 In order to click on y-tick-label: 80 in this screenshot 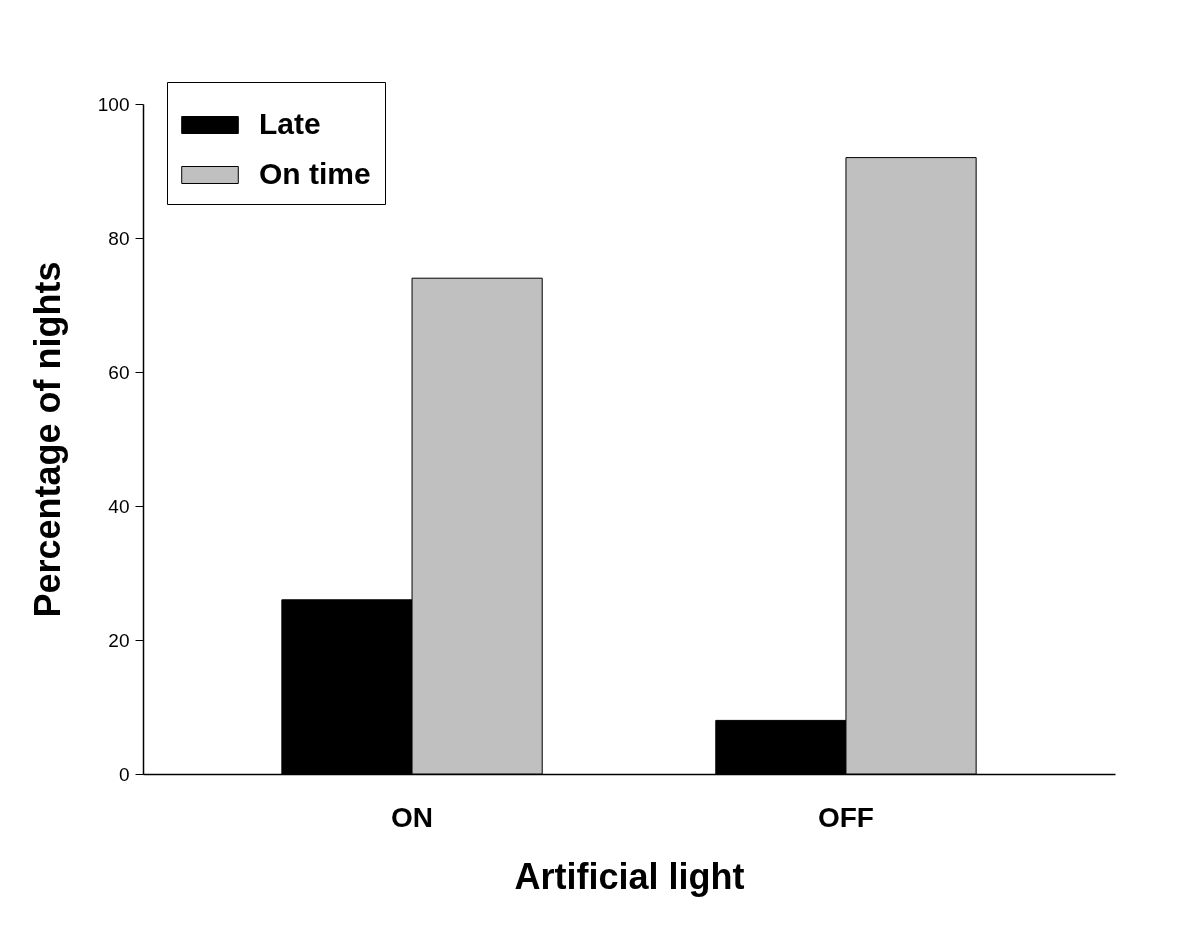, I will do `click(119, 238)`.